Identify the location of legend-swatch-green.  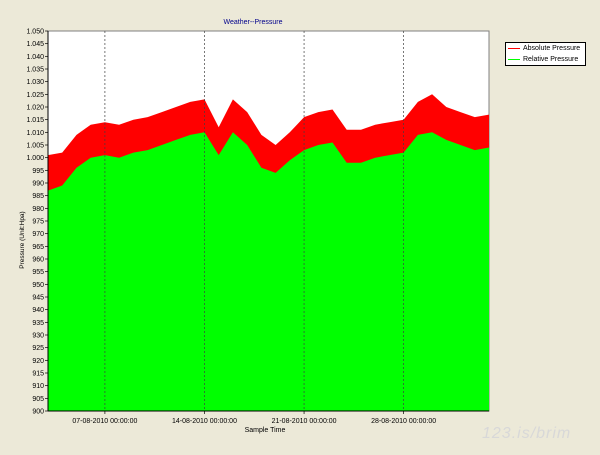
(514, 59).